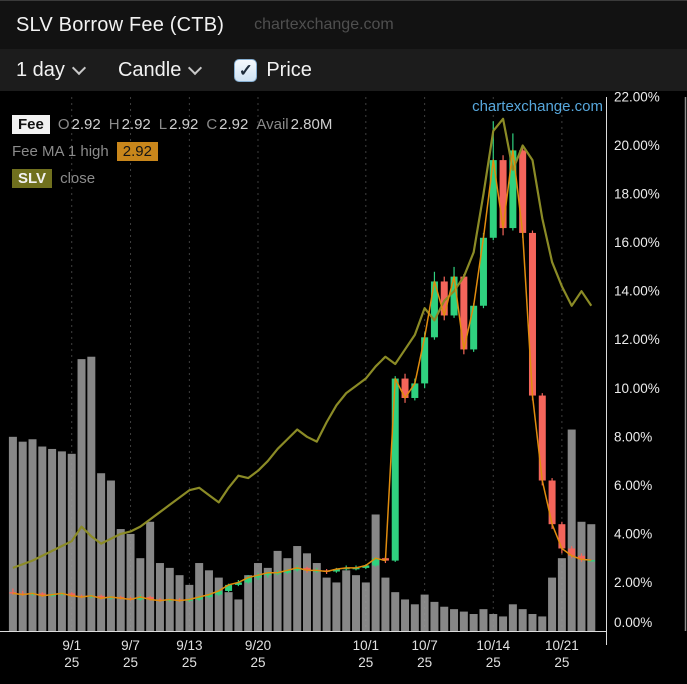 The width and height of the screenshot is (687, 684). What do you see at coordinates (137, 151) in the screenshot?
I see `ma-value-badge: 2.92` at bounding box center [137, 151].